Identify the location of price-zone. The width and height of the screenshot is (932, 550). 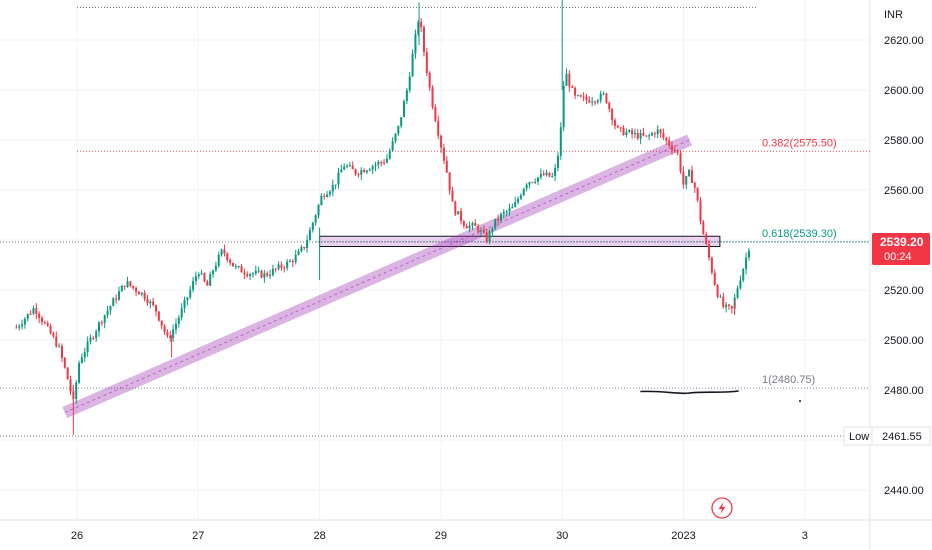
(520, 241).